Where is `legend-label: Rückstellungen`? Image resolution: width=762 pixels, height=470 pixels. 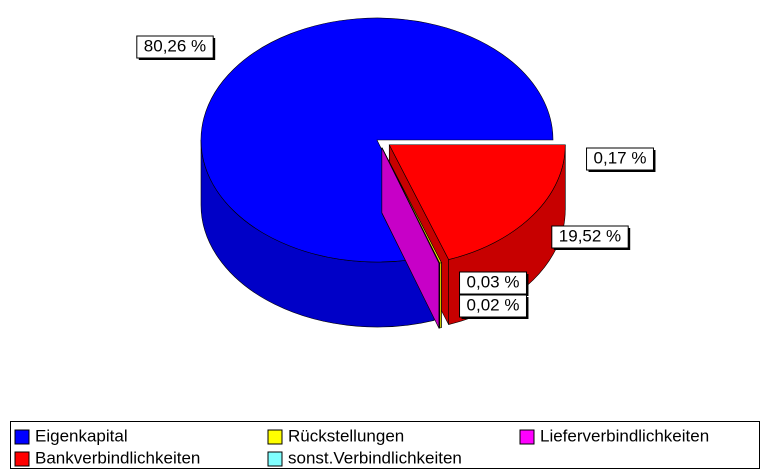 legend-label: Rückstellungen is located at coordinates (346, 435).